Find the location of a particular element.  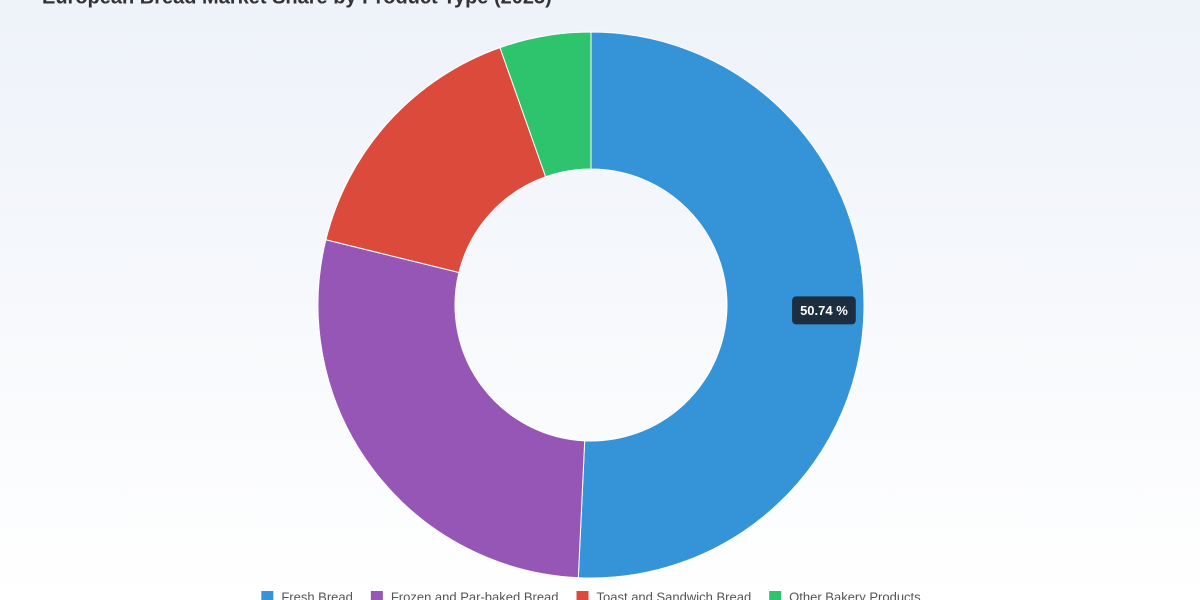

legend-label: Frozen and Par-baked Bread is located at coordinates (475, 594).